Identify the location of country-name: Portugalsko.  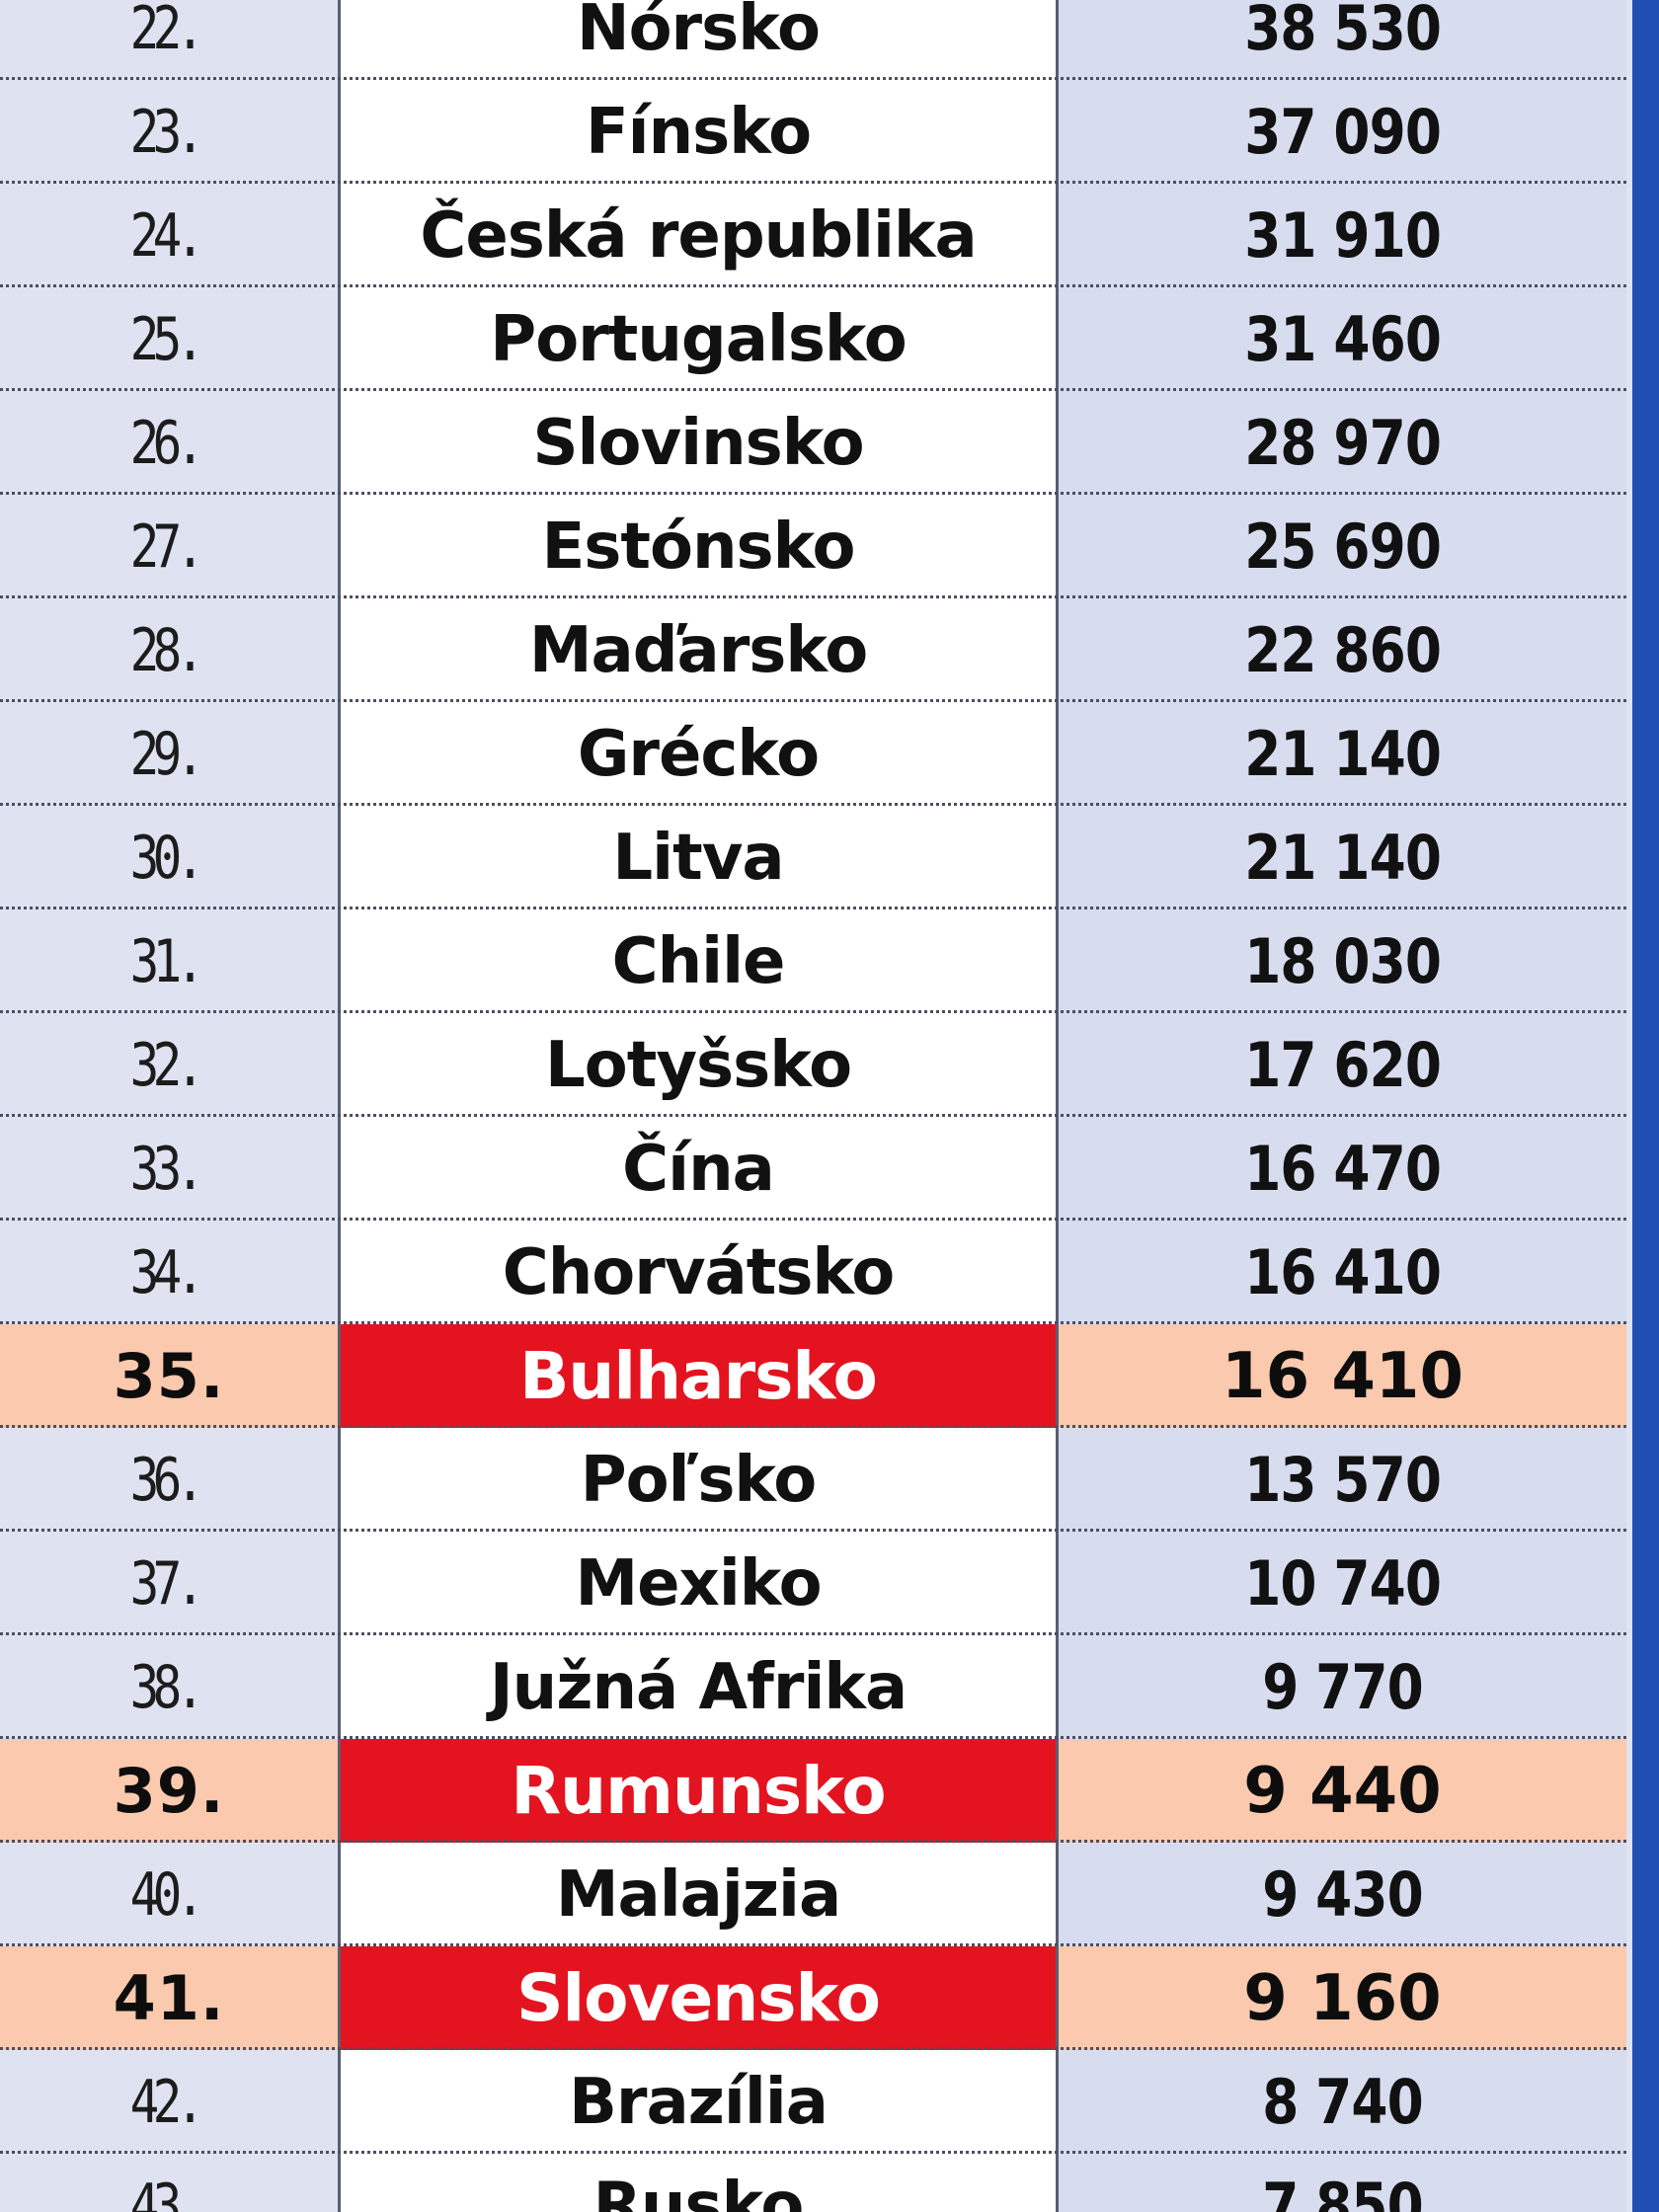
(699, 339).